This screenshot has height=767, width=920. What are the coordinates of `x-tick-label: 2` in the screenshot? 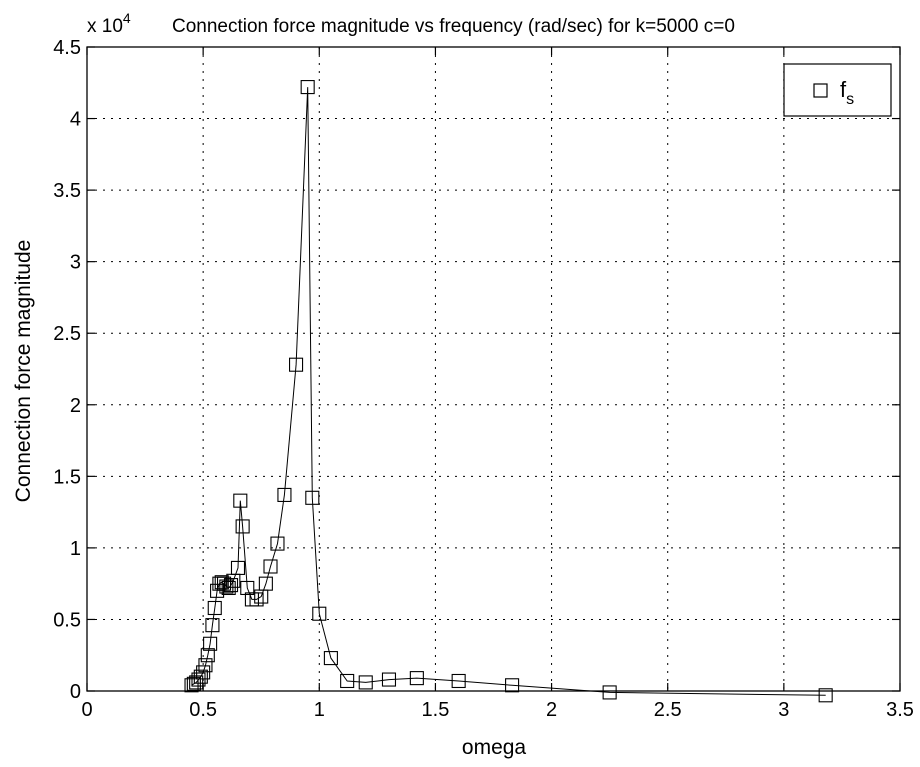 It's located at (551, 710).